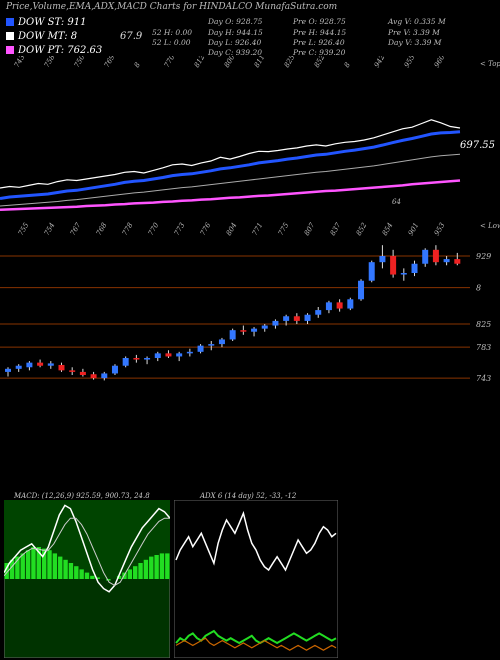  I want to click on upper-top-label: 743, so click(20, 62).